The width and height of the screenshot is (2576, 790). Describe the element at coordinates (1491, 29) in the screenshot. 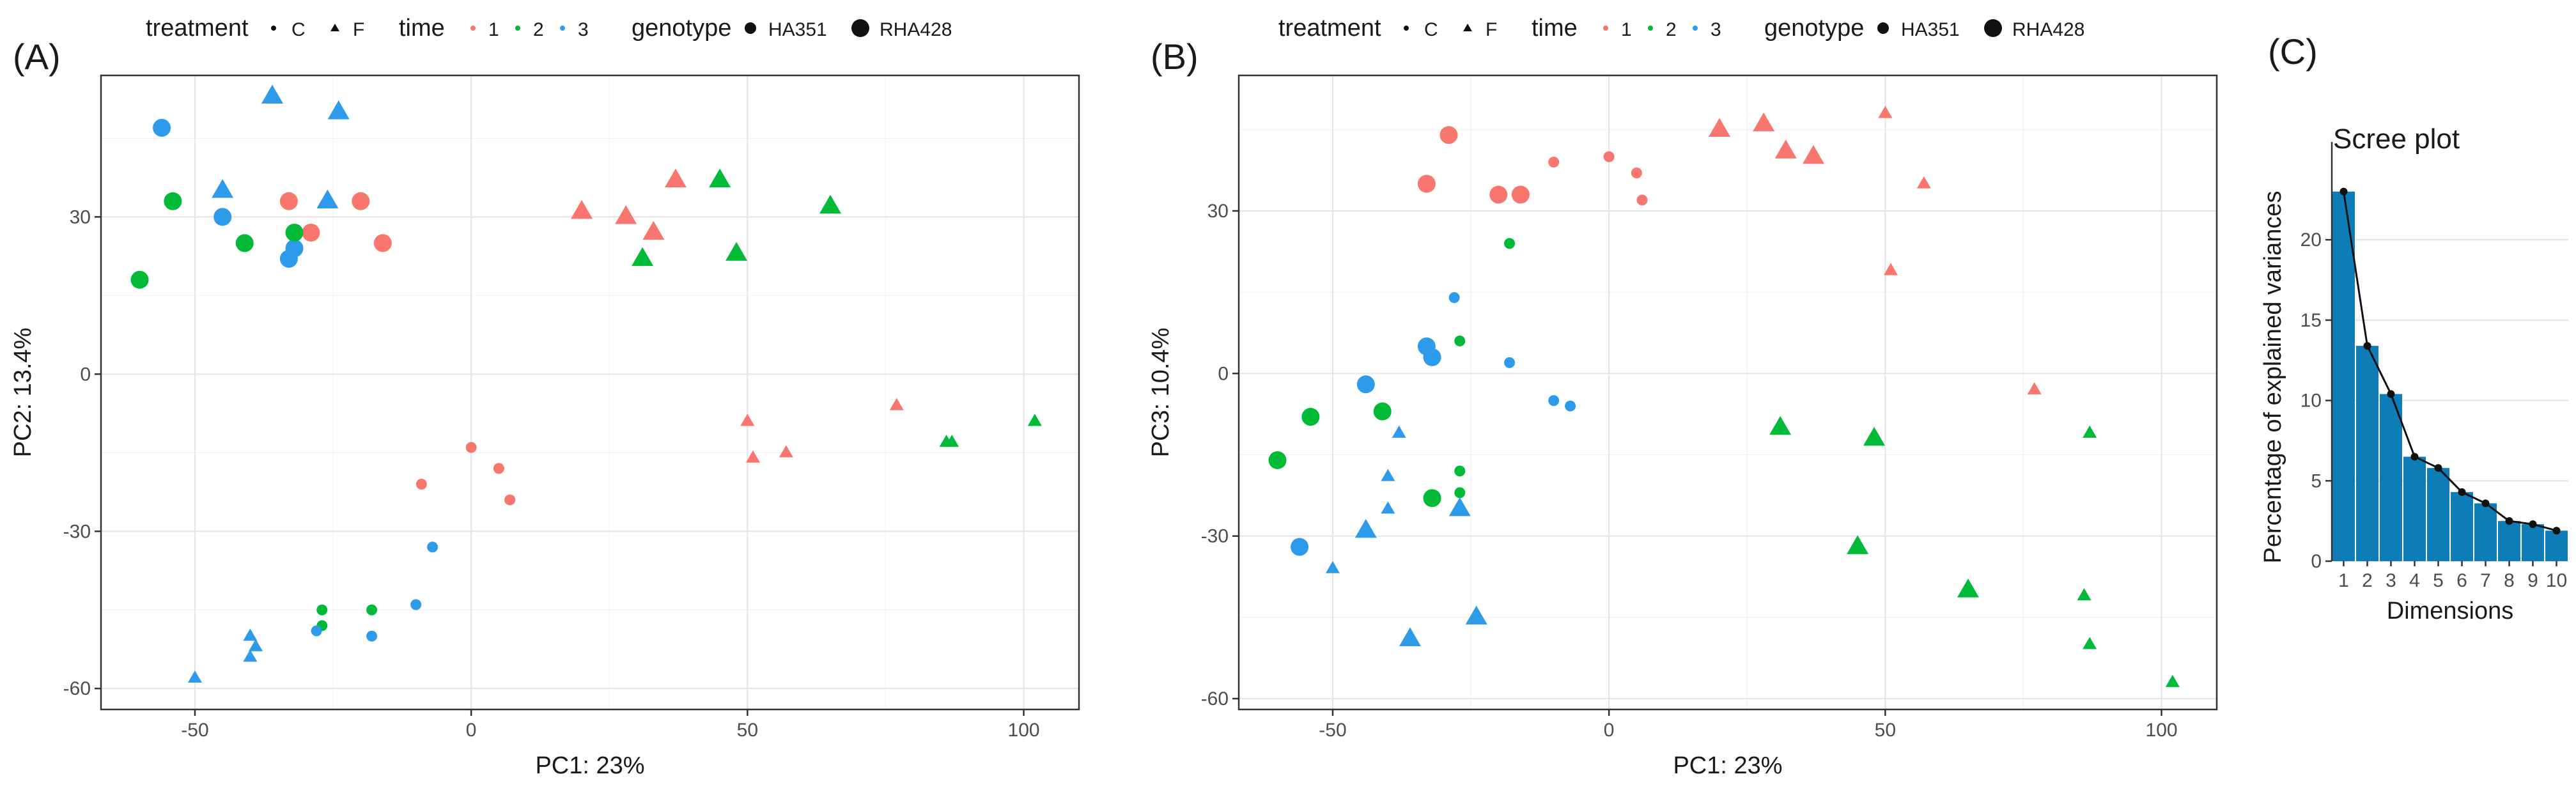

I see `legend-treatment-f: F` at that location.